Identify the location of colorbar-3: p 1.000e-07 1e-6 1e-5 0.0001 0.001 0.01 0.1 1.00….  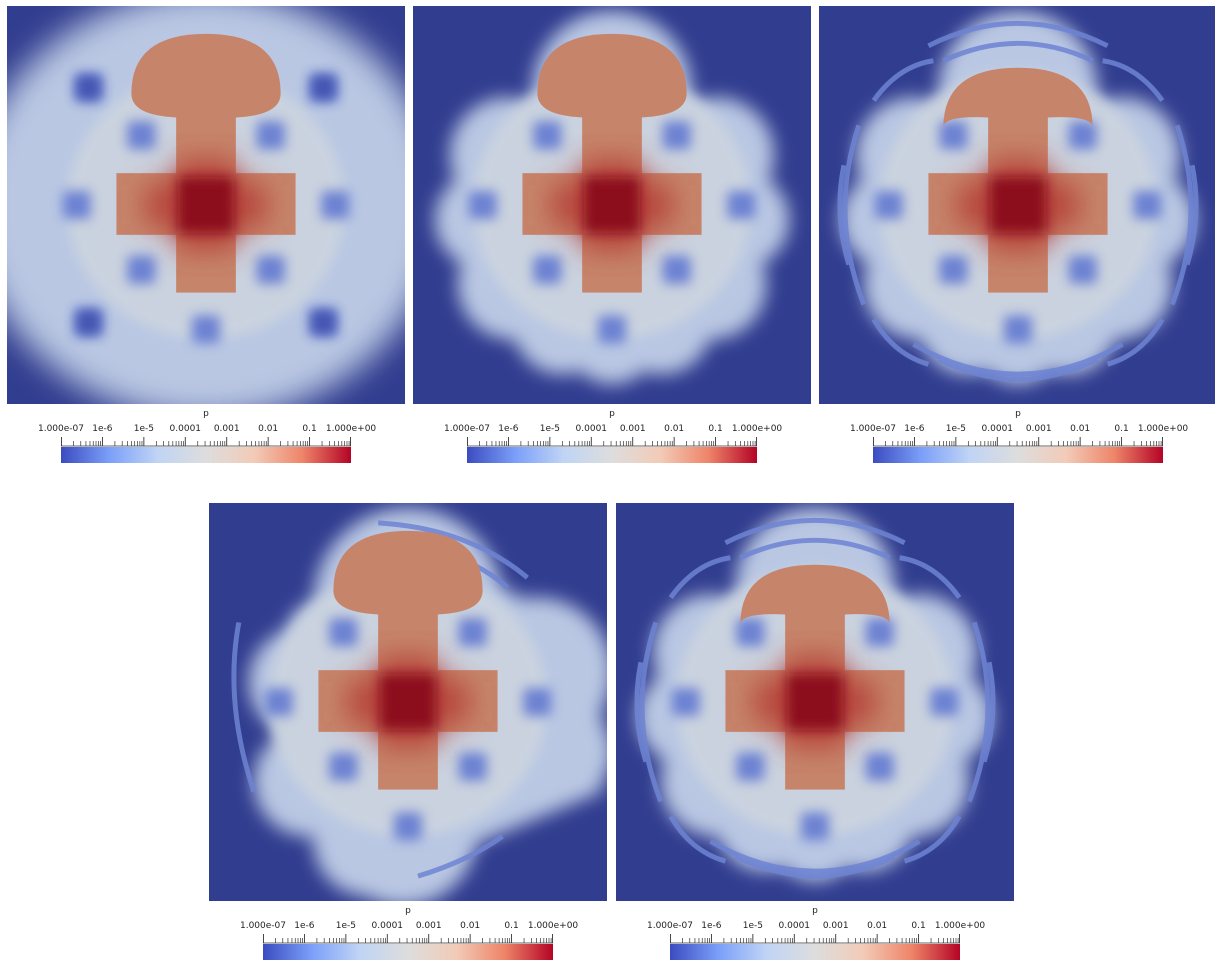
(1019, 436).